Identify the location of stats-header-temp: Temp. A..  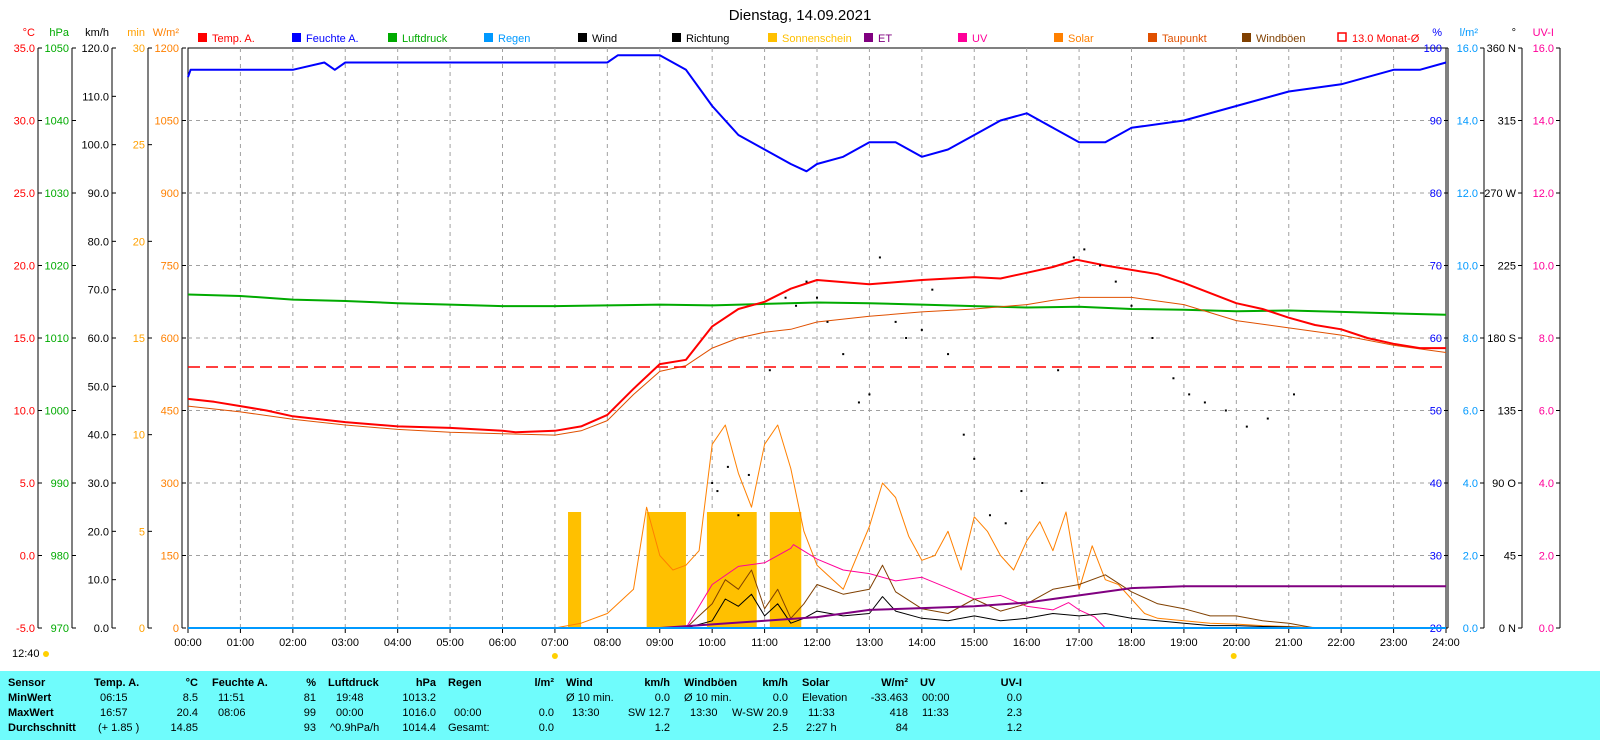
(117, 683).